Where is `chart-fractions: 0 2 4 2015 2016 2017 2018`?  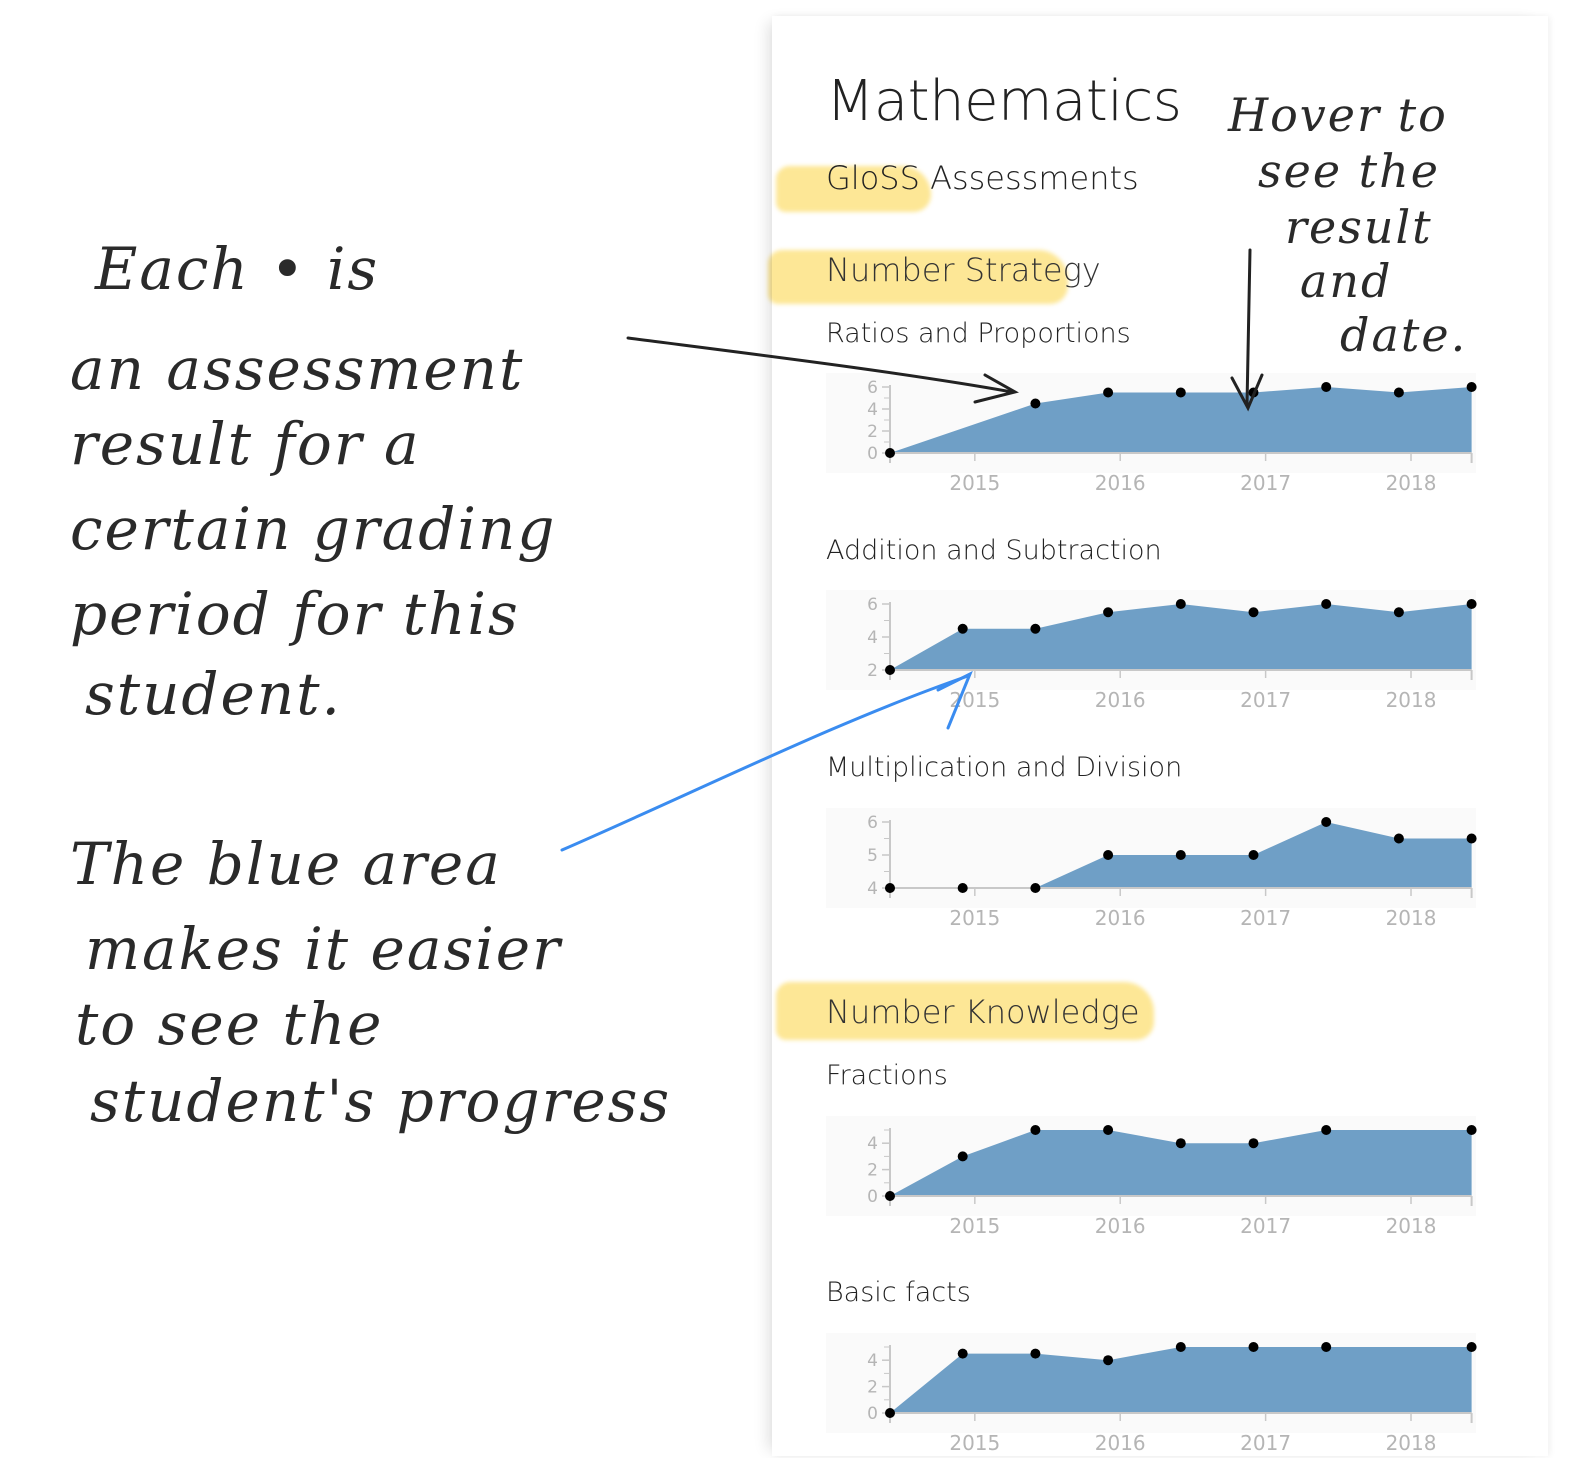
chart-fractions: 0 2 4 2015 2016 2017 2018 is located at coordinates (1151, 1177).